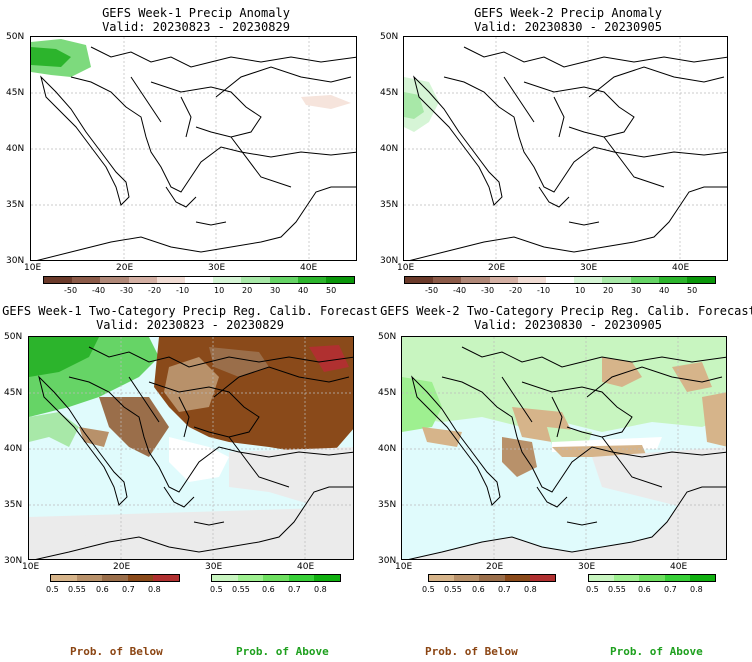  What do you see at coordinates (303, 290) in the screenshot?
I see `anomaly-label: 40` at bounding box center [303, 290].